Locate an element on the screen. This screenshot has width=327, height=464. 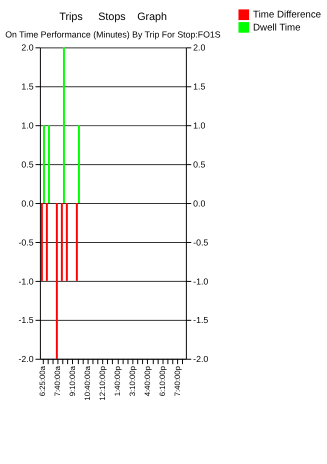
y-tick-label: 1.5 is located at coordinates (27, 87).